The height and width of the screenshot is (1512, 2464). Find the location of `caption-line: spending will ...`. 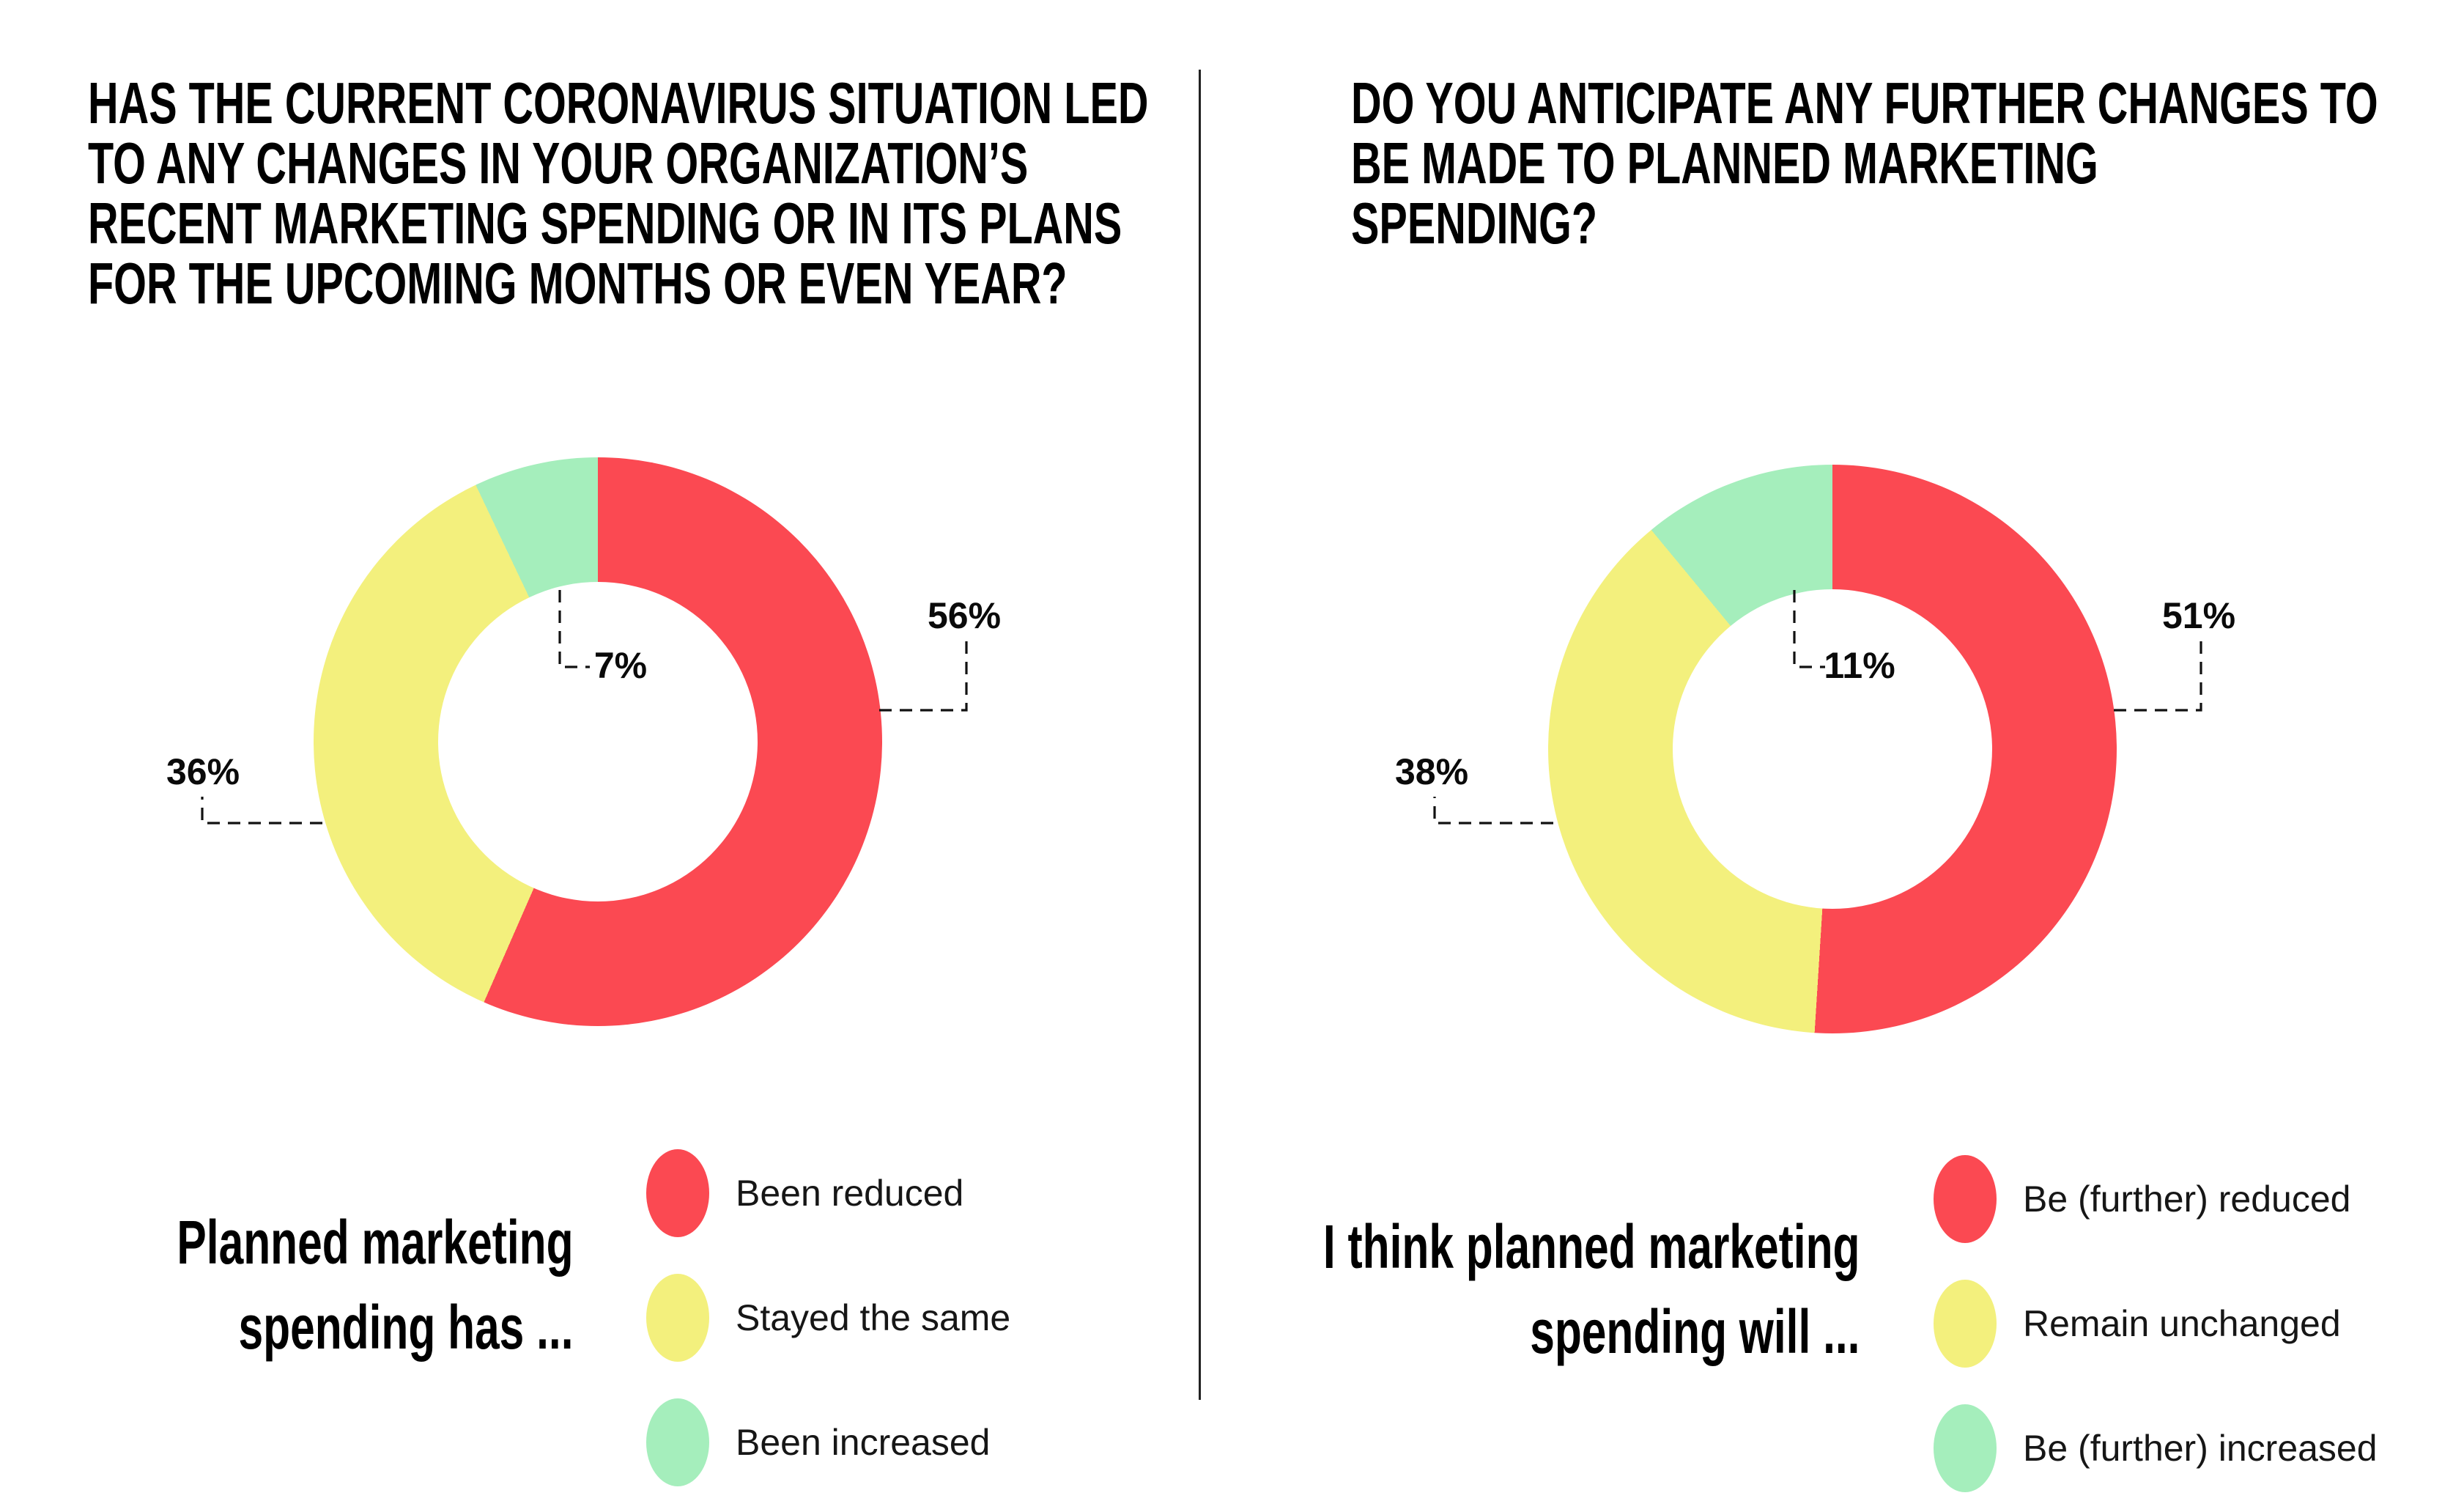

caption-line: spending will ... is located at coordinates (1694, 1331).